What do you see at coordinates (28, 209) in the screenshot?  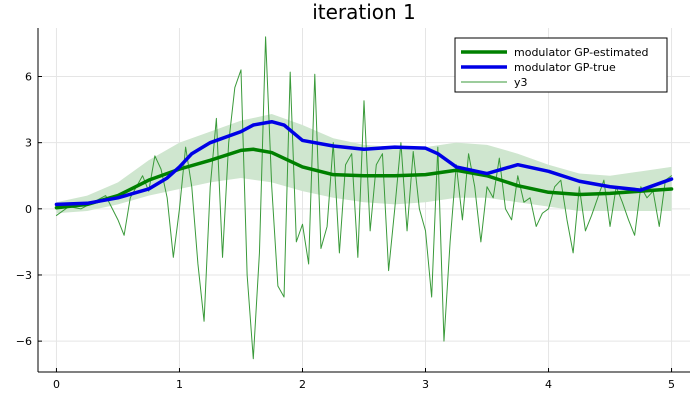 I see `y-tick-label: 0` at bounding box center [28, 209].